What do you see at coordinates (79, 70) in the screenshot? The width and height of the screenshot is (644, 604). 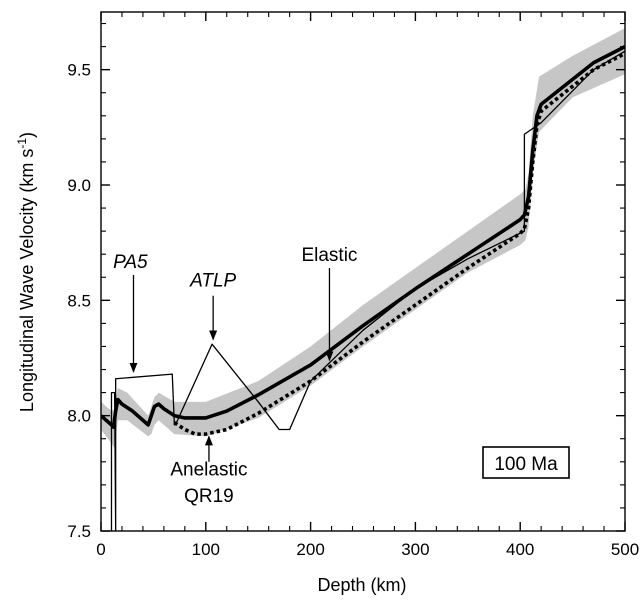 I see `y-tick-label: 9.5` at bounding box center [79, 70].